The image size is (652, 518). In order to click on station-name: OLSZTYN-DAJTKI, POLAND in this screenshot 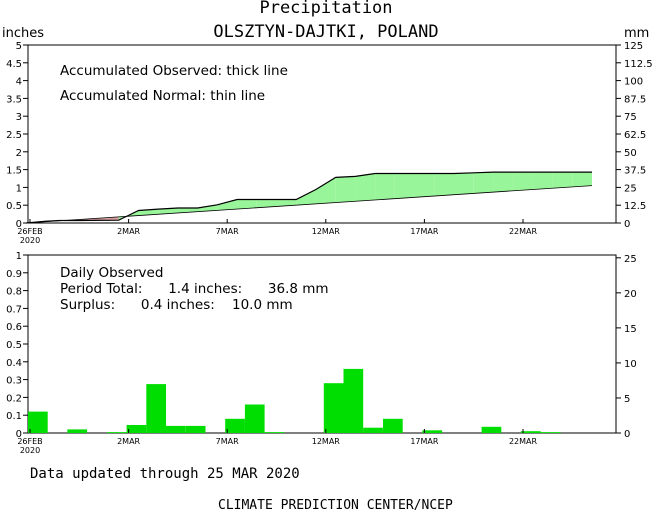, I will do `click(326, 32)`.